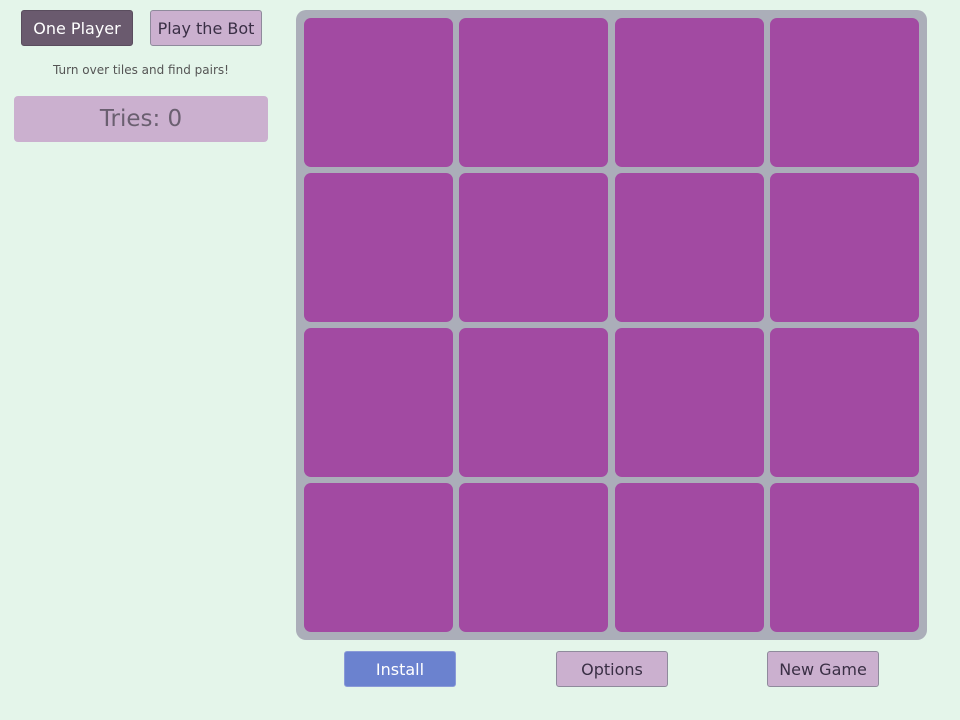 The width and height of the screenshot is (960, 720). I want to click on tile-r1-c2, so click(533, 92).